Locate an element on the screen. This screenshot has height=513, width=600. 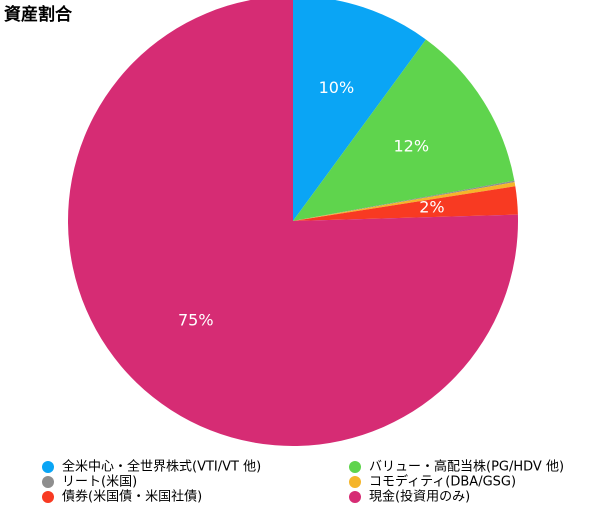
value-label: 2% is located at coordinates (431, 207).